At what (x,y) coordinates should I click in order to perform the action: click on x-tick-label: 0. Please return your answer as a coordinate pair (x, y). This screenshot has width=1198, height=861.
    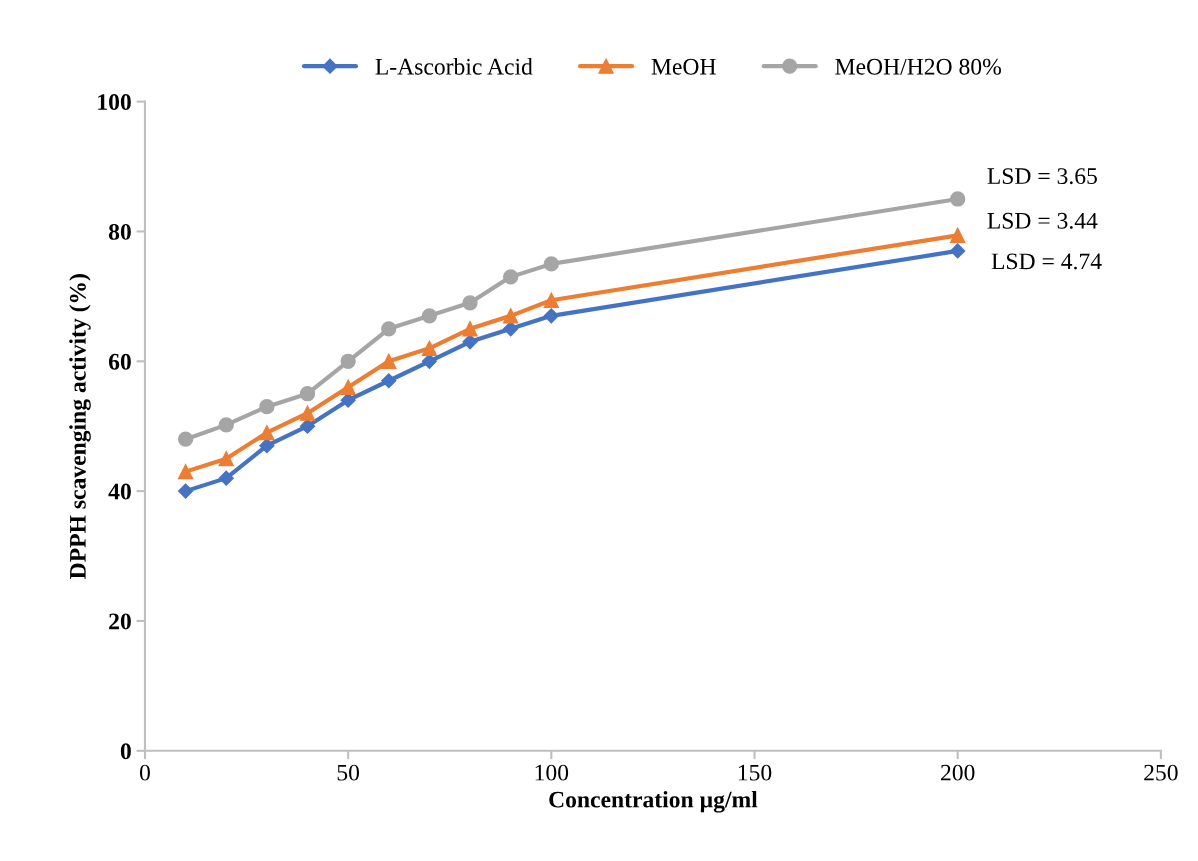
    Looking at the image, I should click on (144, 772).